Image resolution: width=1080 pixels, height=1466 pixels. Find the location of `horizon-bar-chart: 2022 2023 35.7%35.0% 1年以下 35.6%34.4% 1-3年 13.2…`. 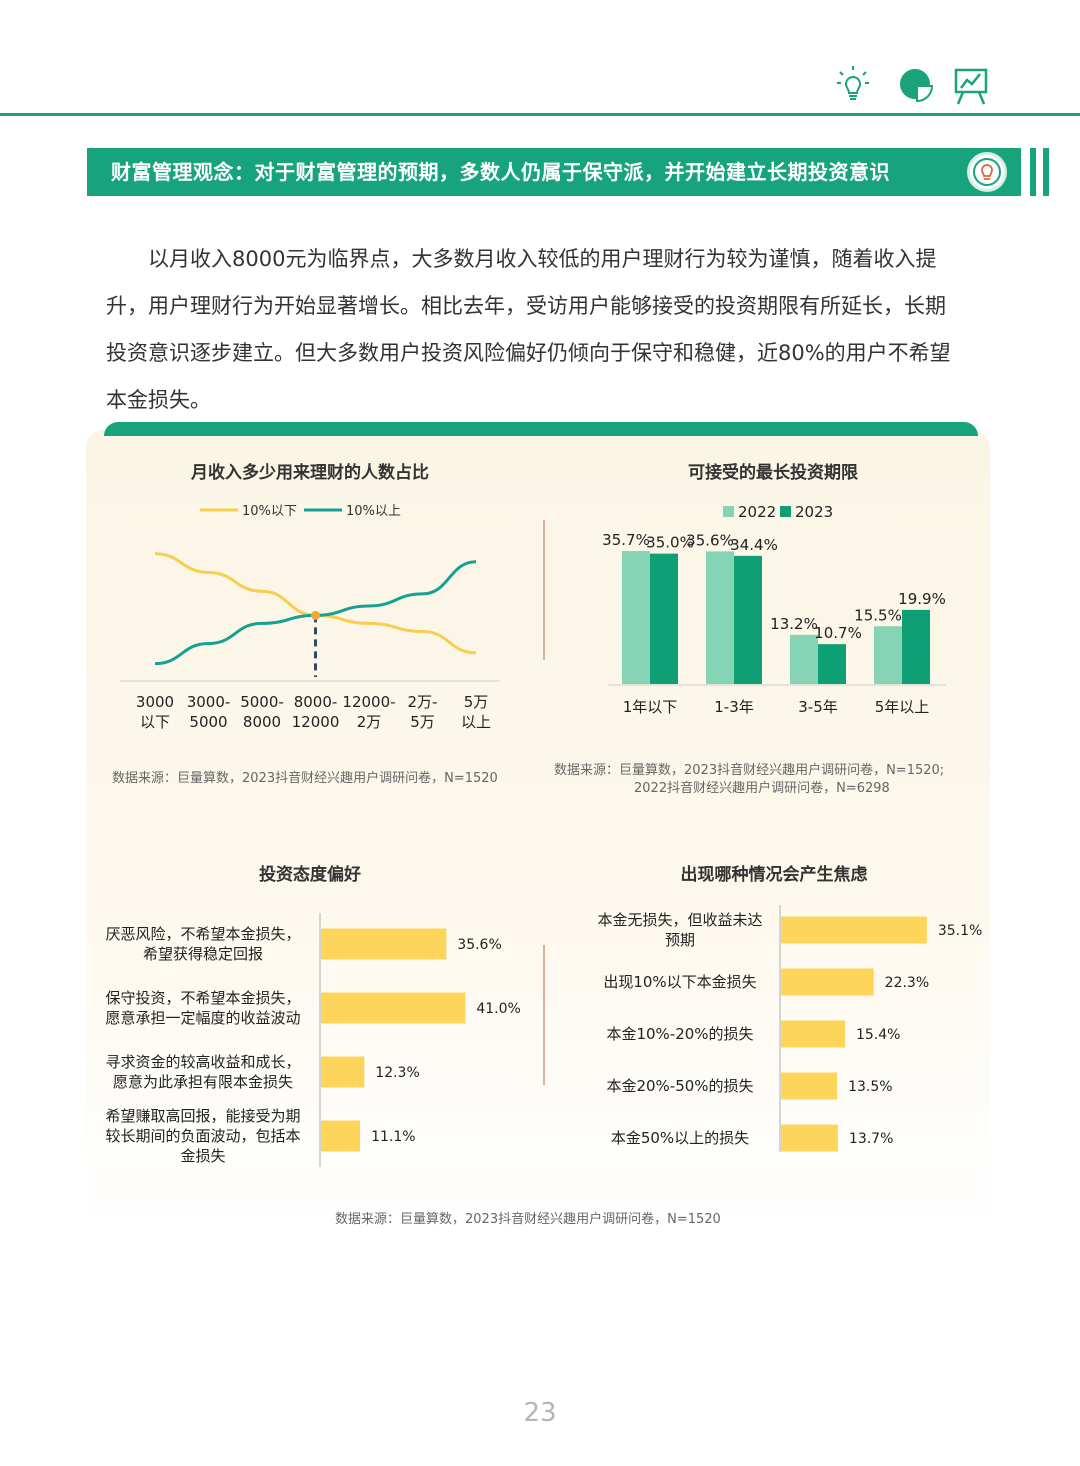

horizon-bar-chart: 2022 2023 35.7%35.0% 1年以下 35.6%34.4% 1-3年 13.2… is located at coordinates (774, 609).